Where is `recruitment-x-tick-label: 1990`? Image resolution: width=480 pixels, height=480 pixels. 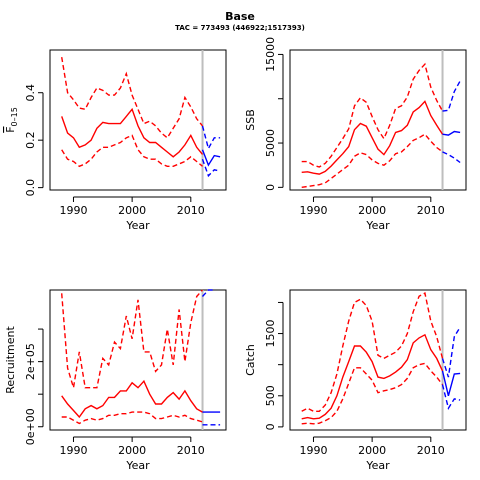 recruitment-x-tick-label: 1990 is located at coordinates (73, 450).